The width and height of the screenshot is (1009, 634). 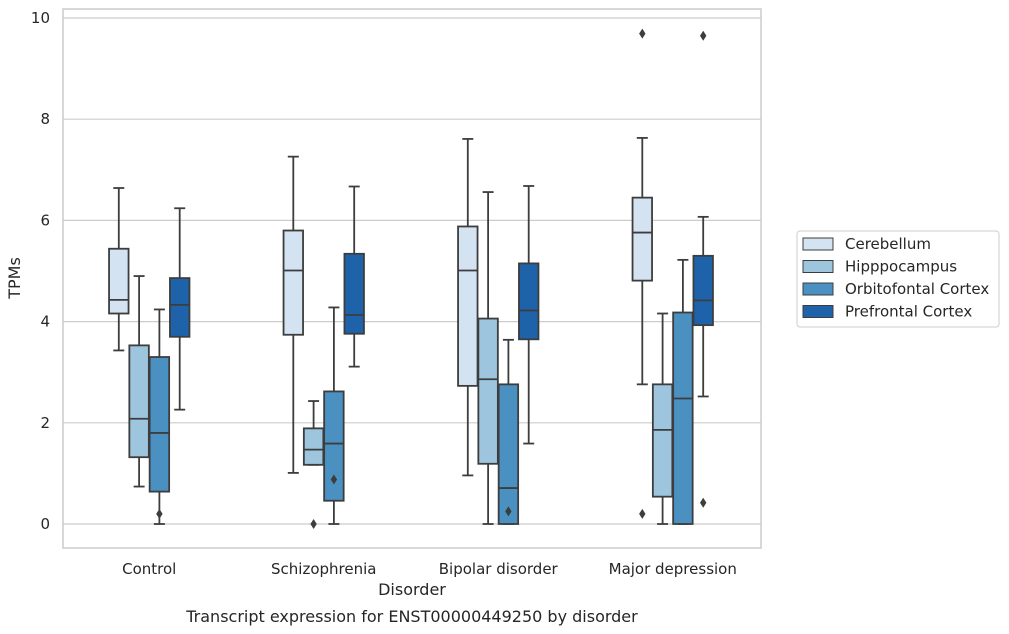 I want to click on y-axis-title: TPMs, so click(x=14, y=278).